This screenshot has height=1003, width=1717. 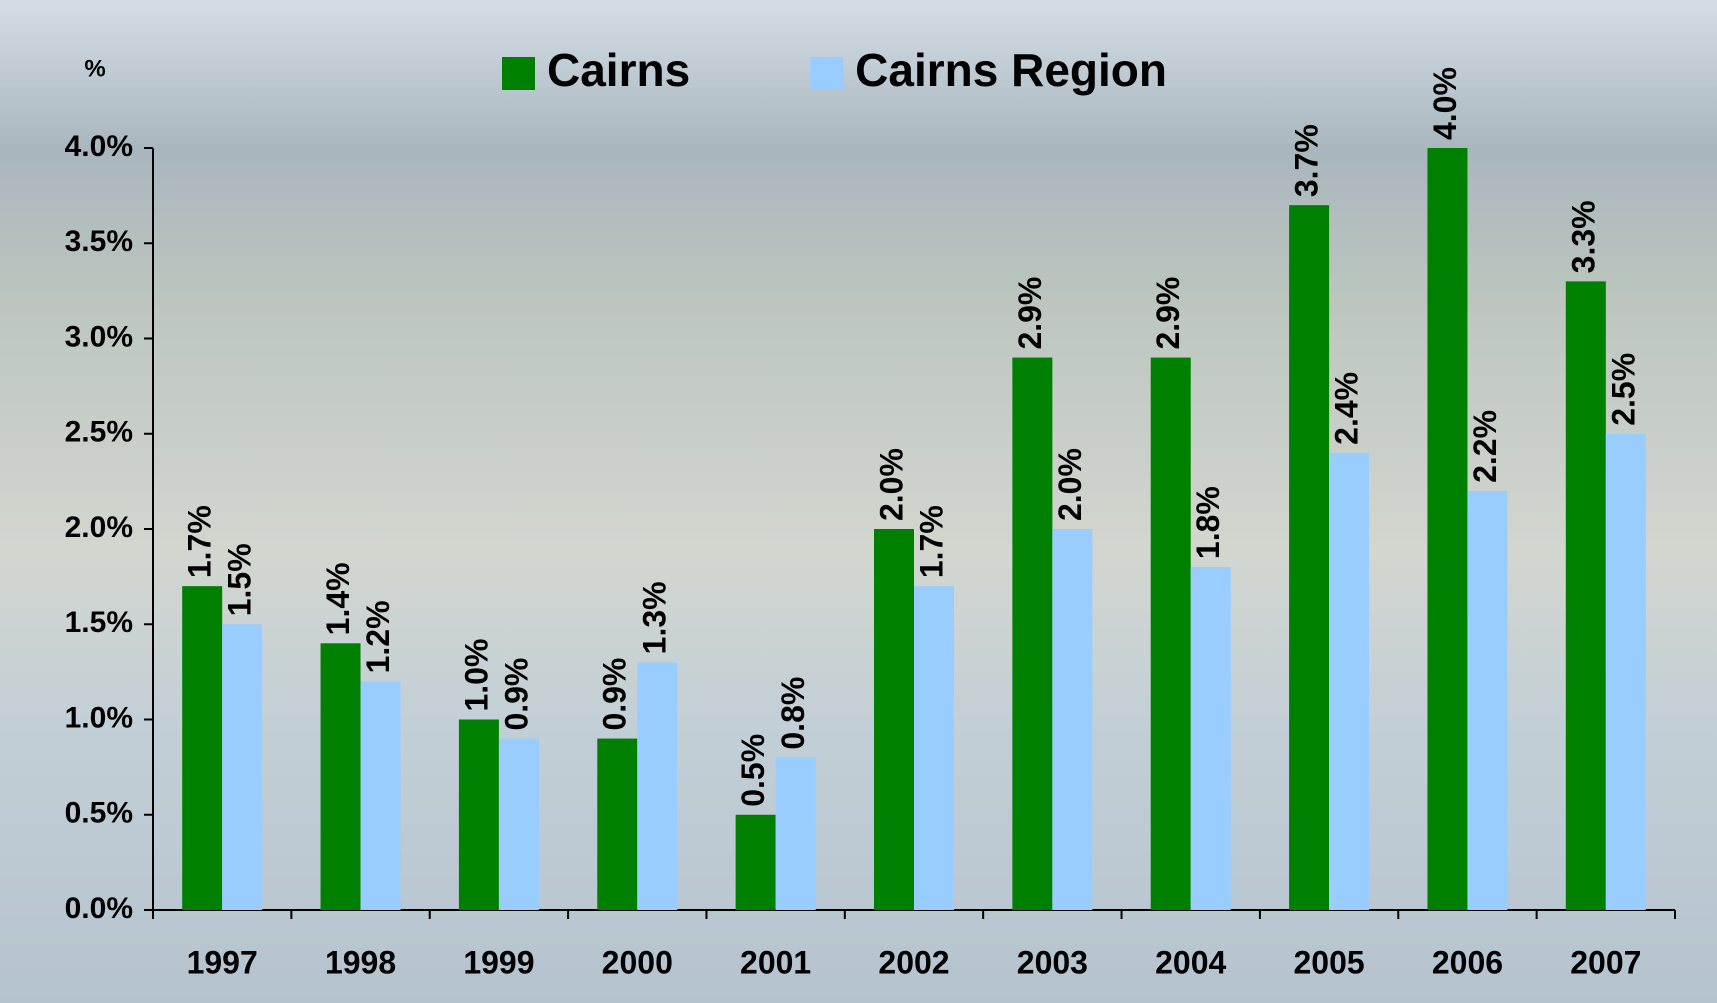 I want to click on x-tick-label: 2005, so click(x=1328, y=962).